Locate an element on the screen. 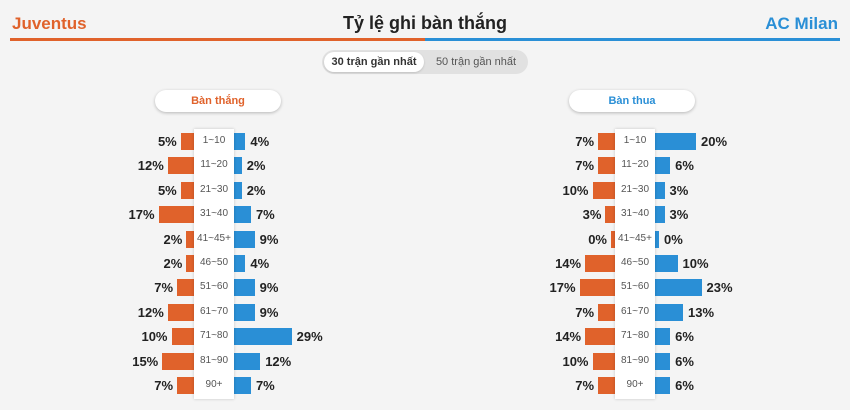 This screenshot has height=410, width=850. interval-row: 10% 3% 21~30 is located at coordinates (637, 189).